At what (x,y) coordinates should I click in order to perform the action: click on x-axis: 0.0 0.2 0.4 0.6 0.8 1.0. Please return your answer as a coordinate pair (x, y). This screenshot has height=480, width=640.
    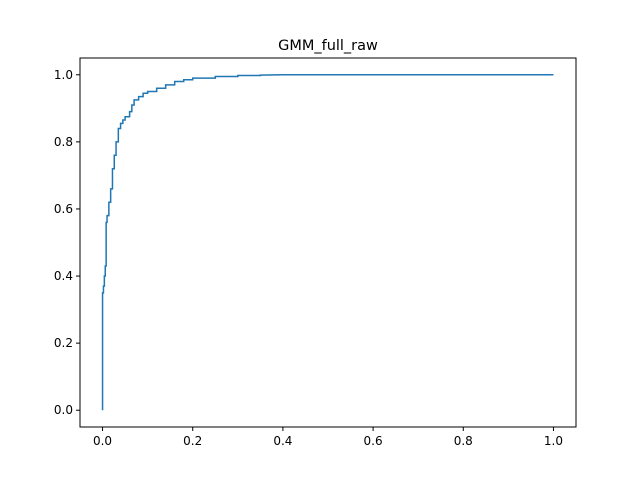
    Looking at the image, I should click on (328, 437).